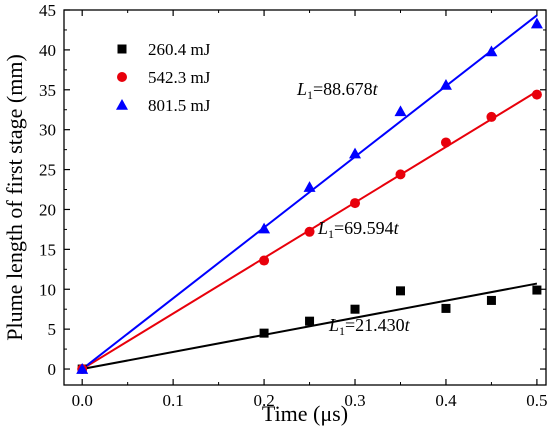 The image size is (550, 429). Describe the element at coordinates (47, 170) in the screenshot. I see `y-tick-label: 25` at that location.